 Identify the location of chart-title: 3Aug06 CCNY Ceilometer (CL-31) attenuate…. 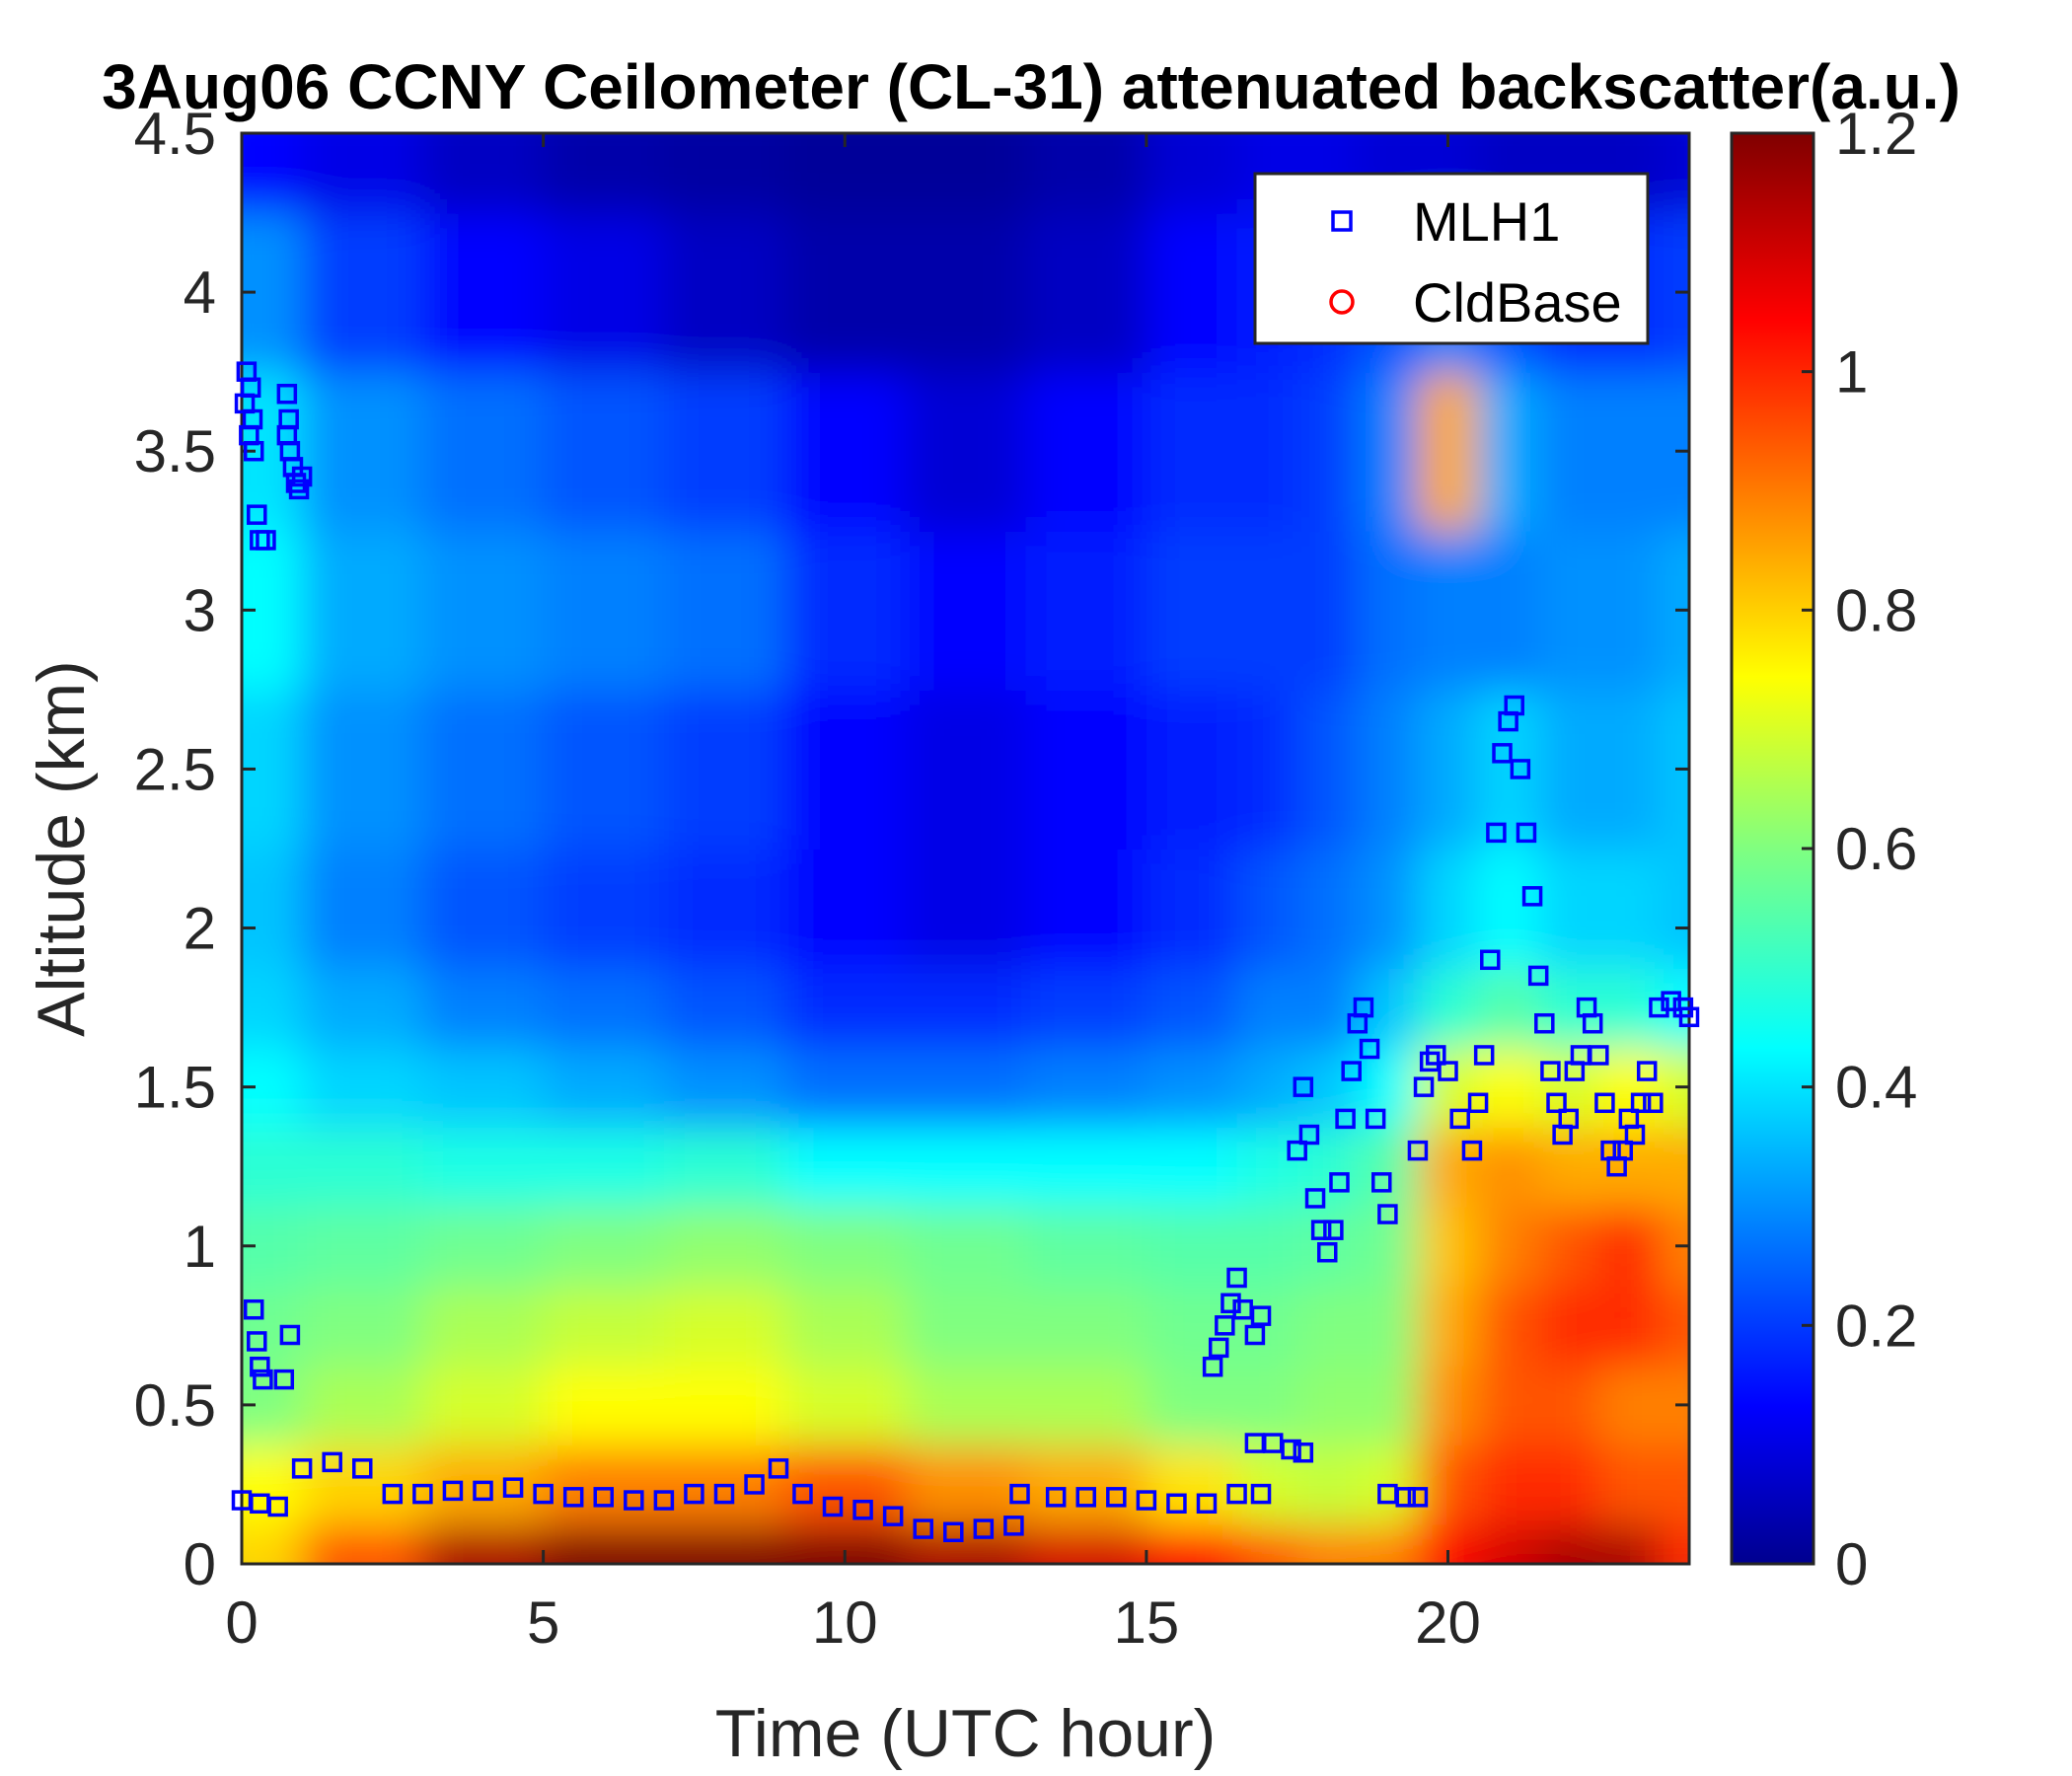
(1031, 86).